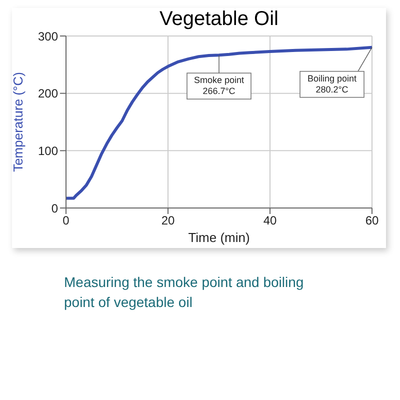  Describe the element at coordinates (48, 36) in the screenshot. I see `y-tick-label: 300` at that location.